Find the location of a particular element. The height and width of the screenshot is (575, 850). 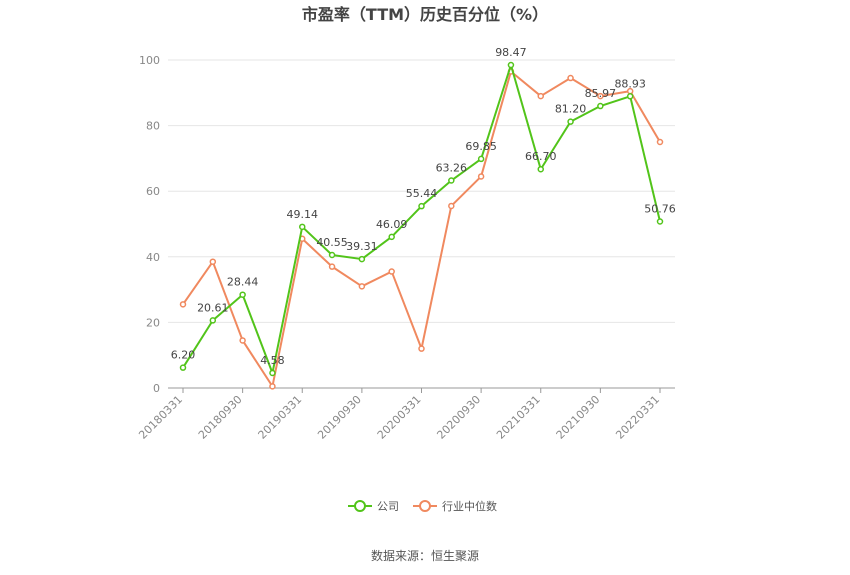

x-tick-label: 20180331 is located at coordinates (160, 417).